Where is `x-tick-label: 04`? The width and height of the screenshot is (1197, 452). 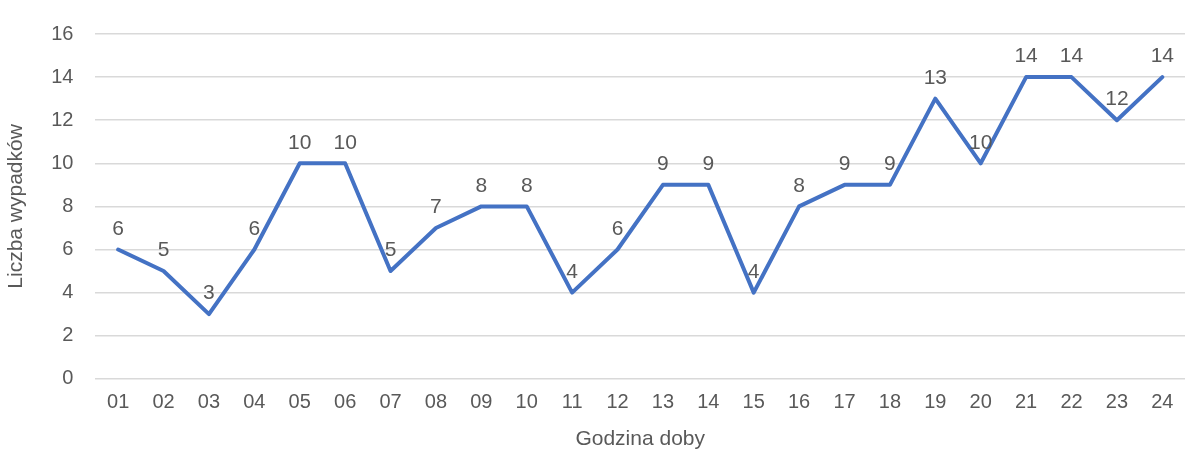
x-tick-label: 04 is located at coordinates (254, 401).